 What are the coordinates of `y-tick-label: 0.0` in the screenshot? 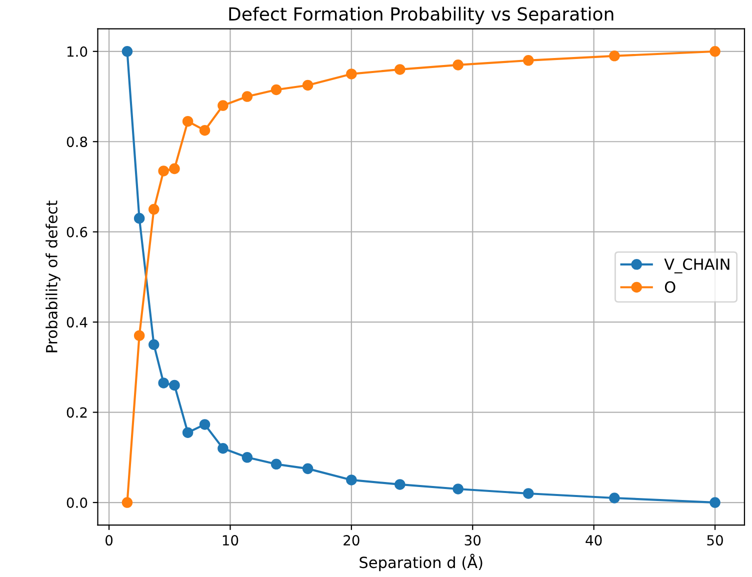 It's located at (77, 502).